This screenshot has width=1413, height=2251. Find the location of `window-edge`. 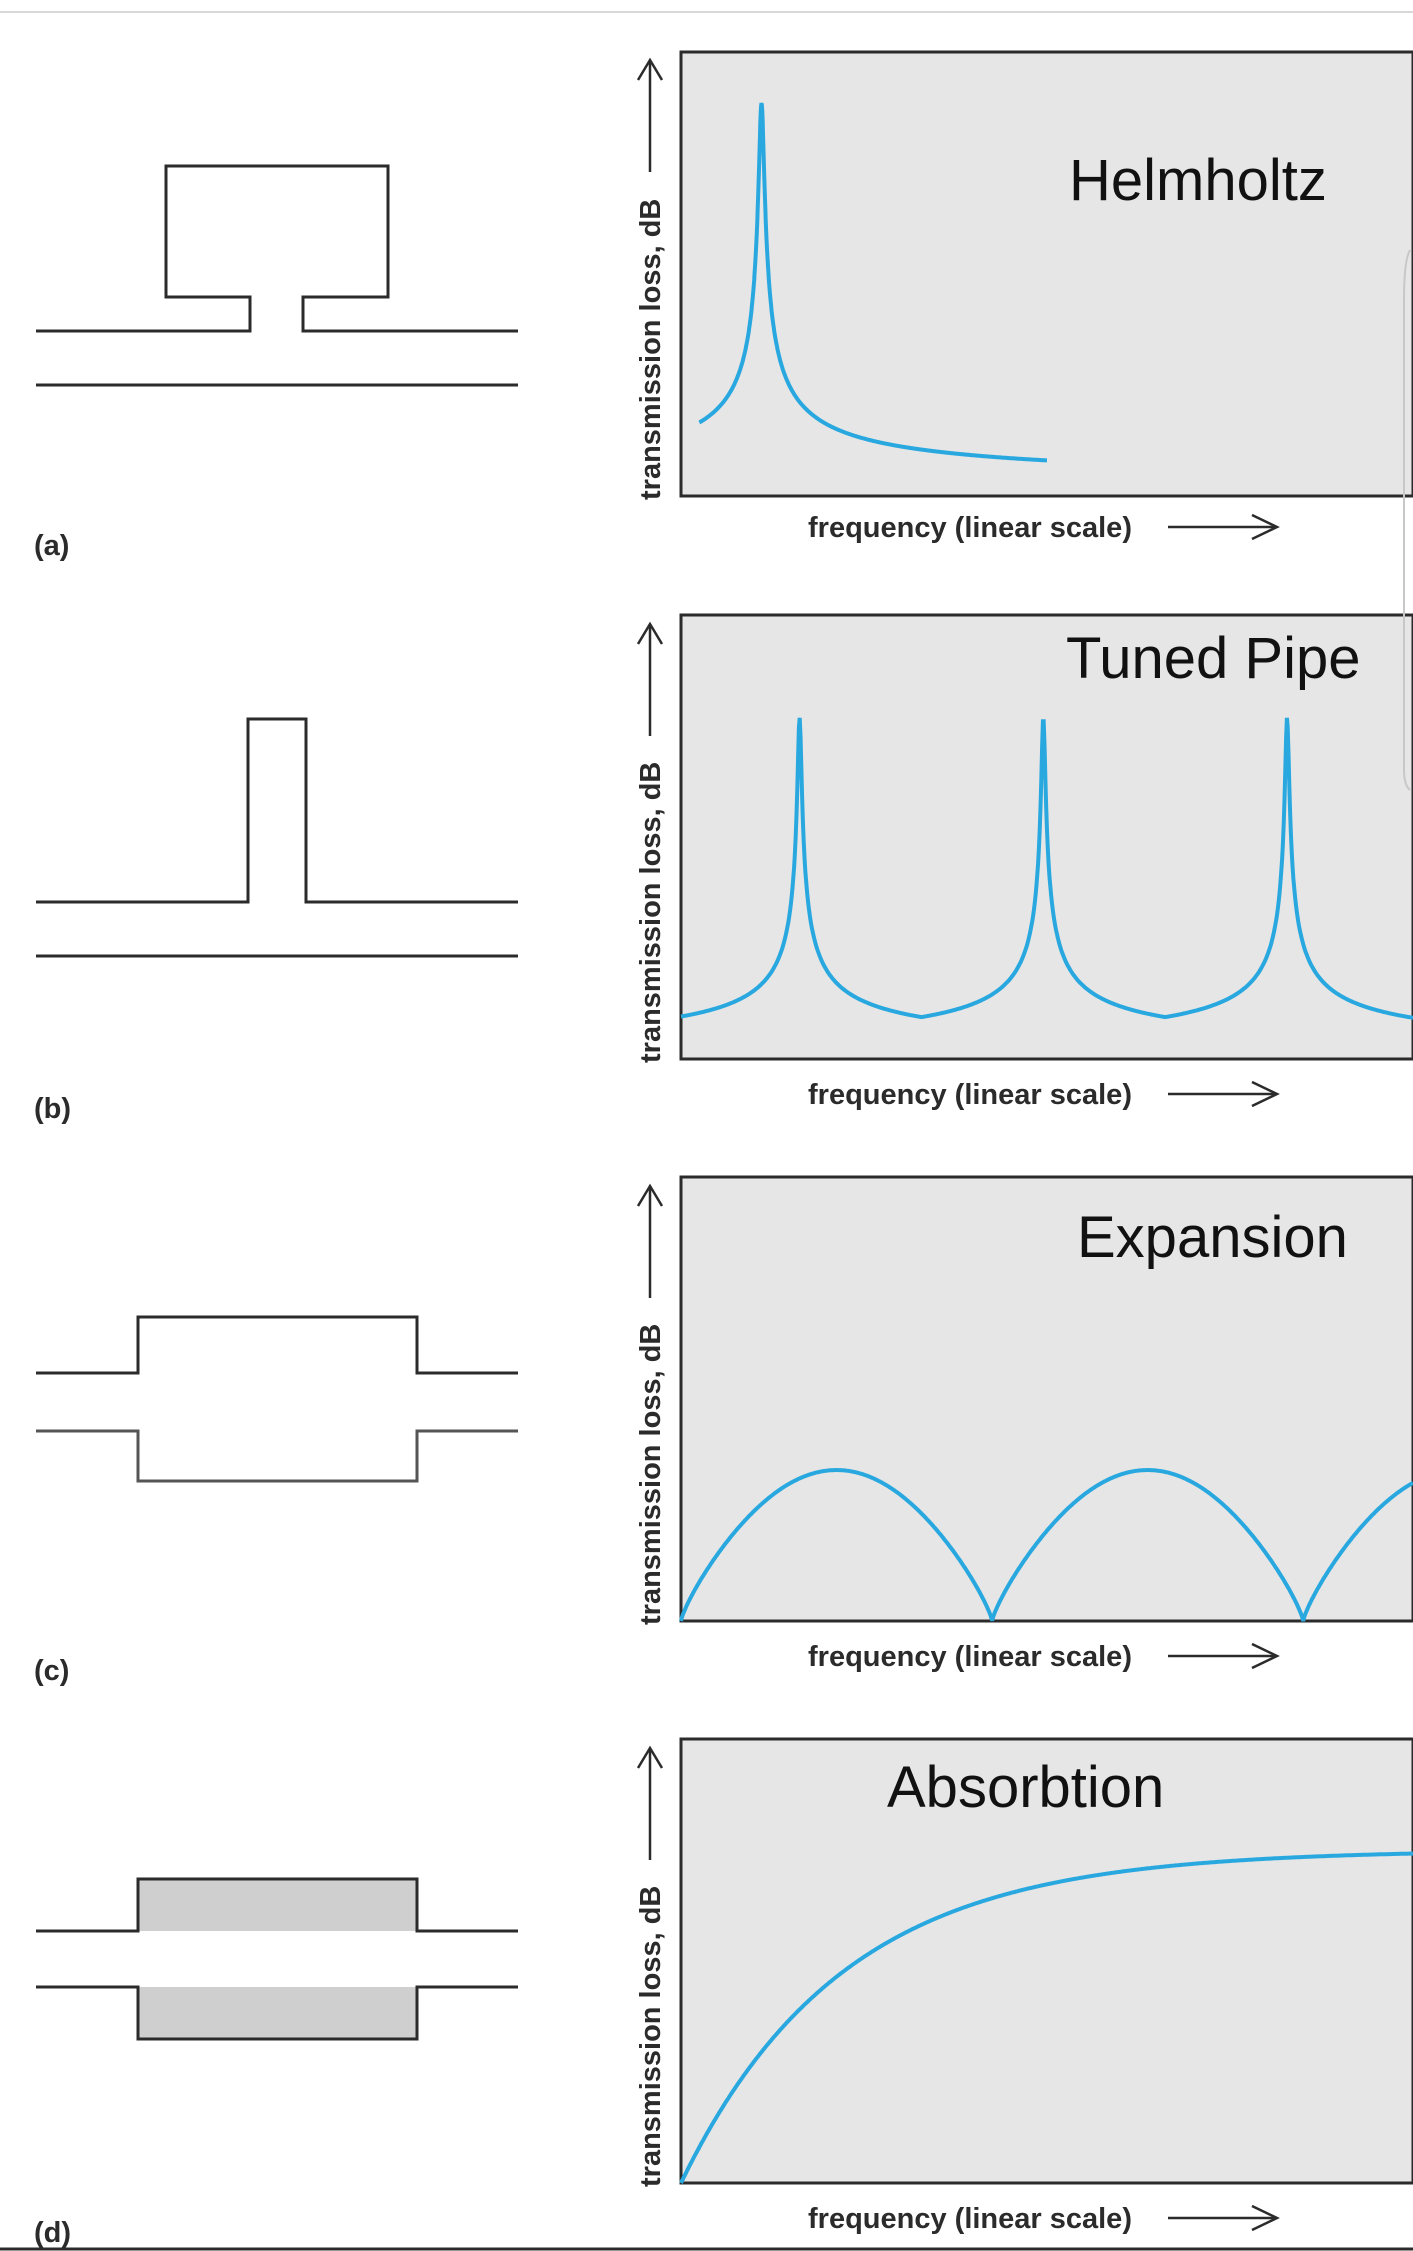

window-edge is located at coordinates (1407, 520).